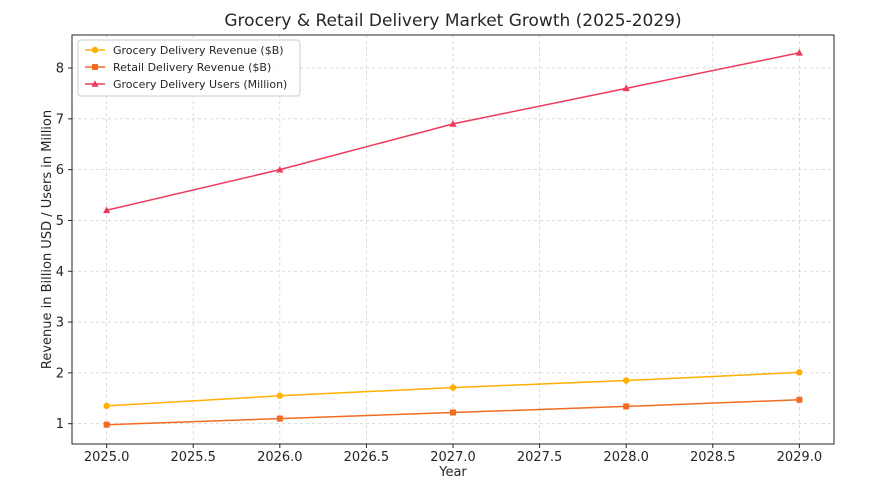  What do you see at coordinates (193, 457) in the screenshot?
I see `x-tick-label: 2025.5` at bounding box center [193, 457].